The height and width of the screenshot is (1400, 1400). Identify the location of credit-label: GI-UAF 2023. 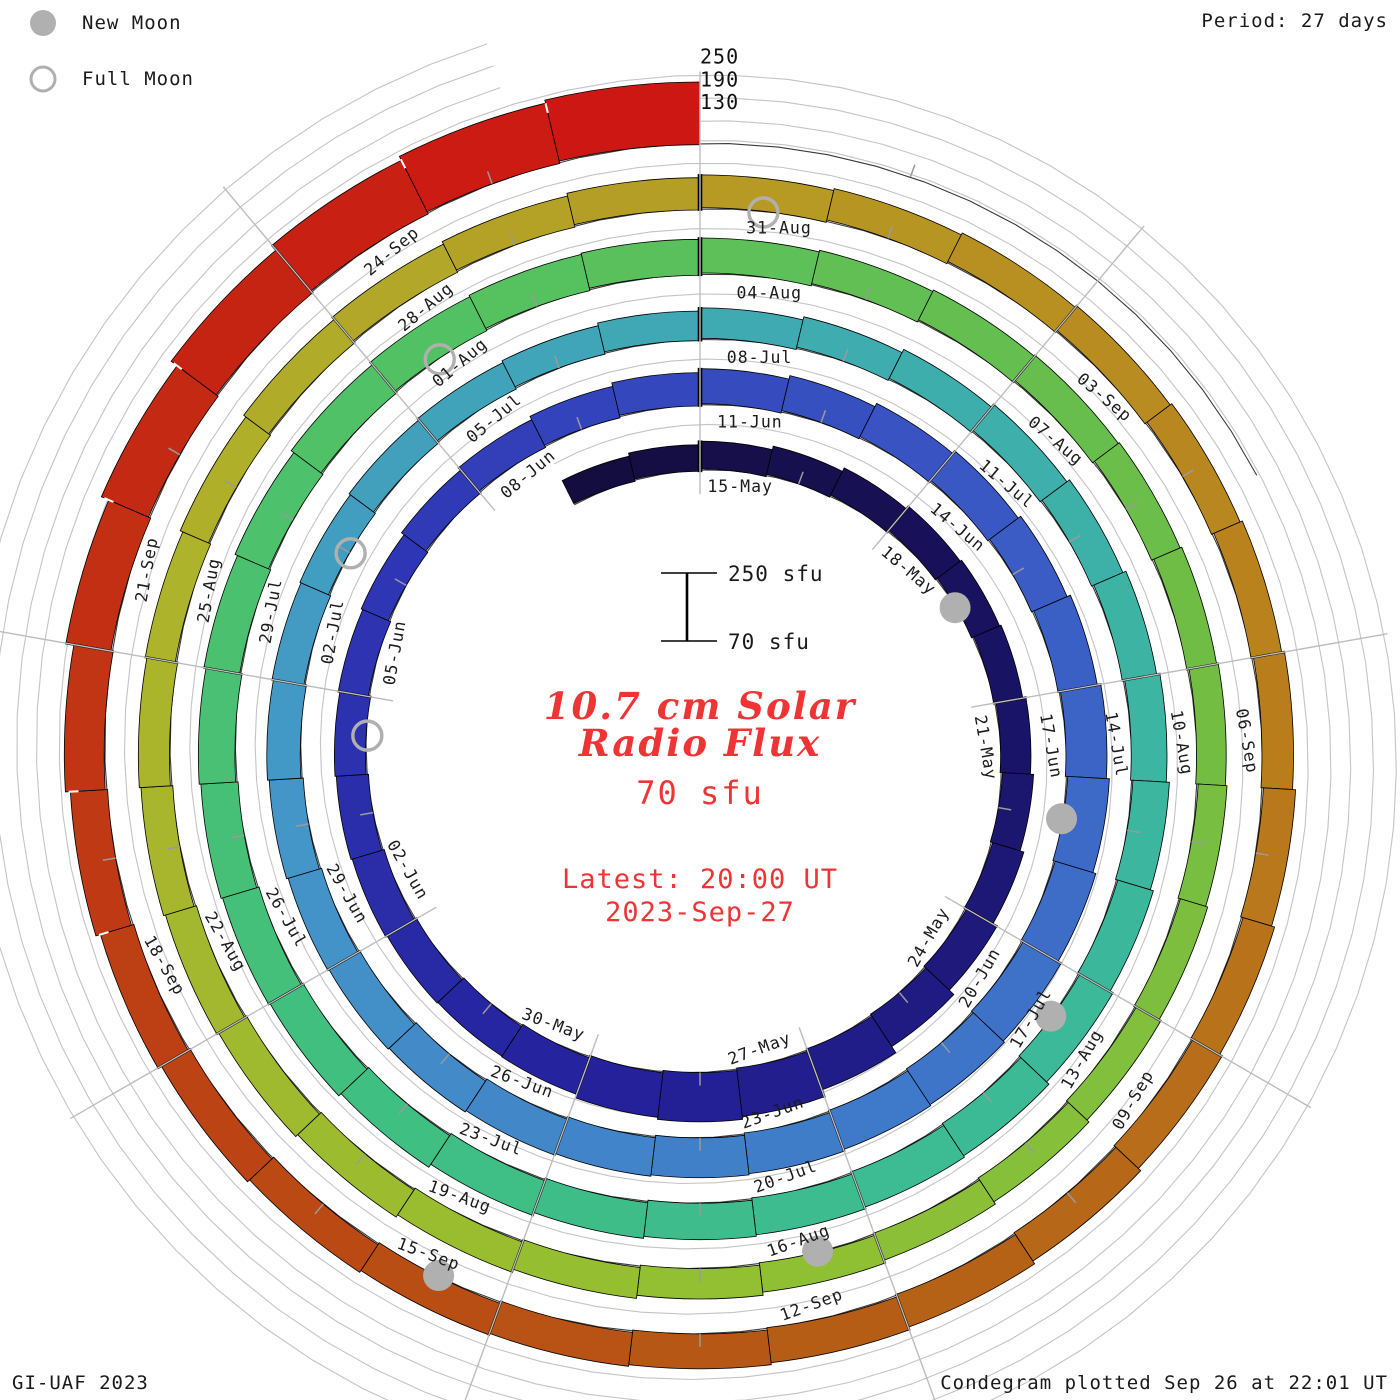
(80, 1383).